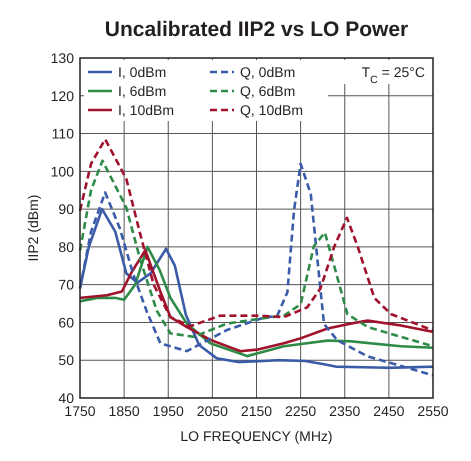 The height and width of the screenshot is (461, 471). What do you see at coordinates (124, 411) in the screenshot?
I see `x-tick-label: 1850` at bounding box center [124, 411].